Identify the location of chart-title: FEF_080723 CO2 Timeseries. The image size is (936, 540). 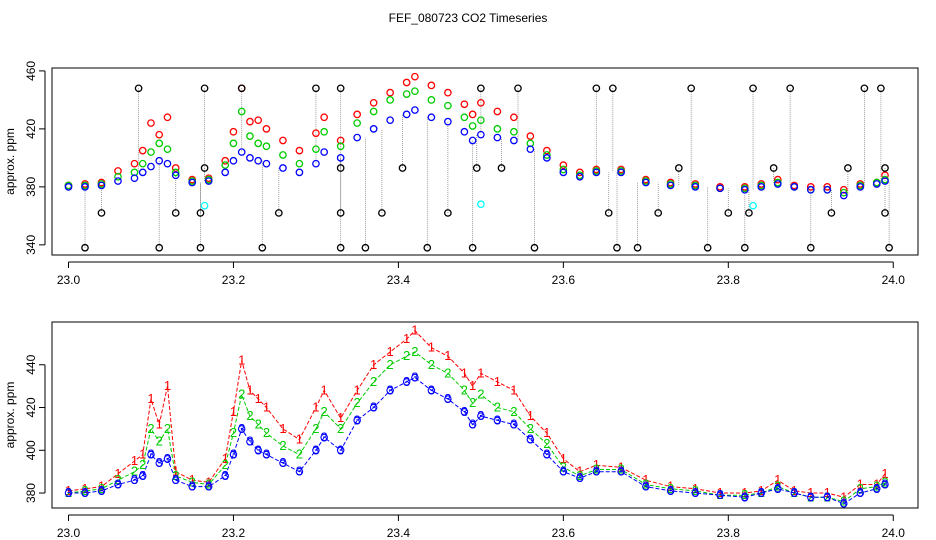
(468, 18).